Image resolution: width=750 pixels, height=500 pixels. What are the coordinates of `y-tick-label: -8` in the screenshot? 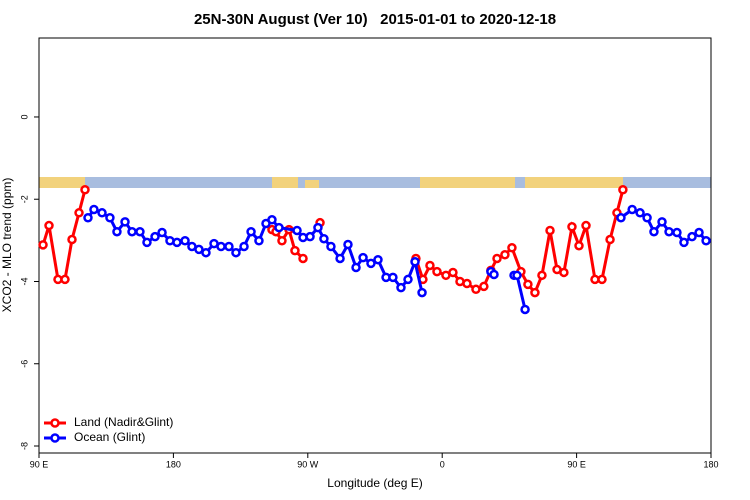 It's located at (24, 446).